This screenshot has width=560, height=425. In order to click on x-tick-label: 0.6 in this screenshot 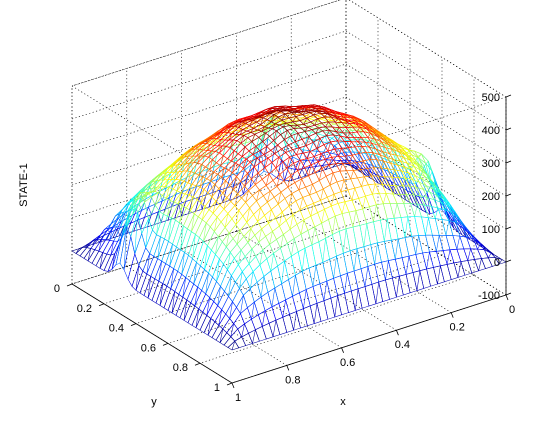, I will do `click(347, 363)`.